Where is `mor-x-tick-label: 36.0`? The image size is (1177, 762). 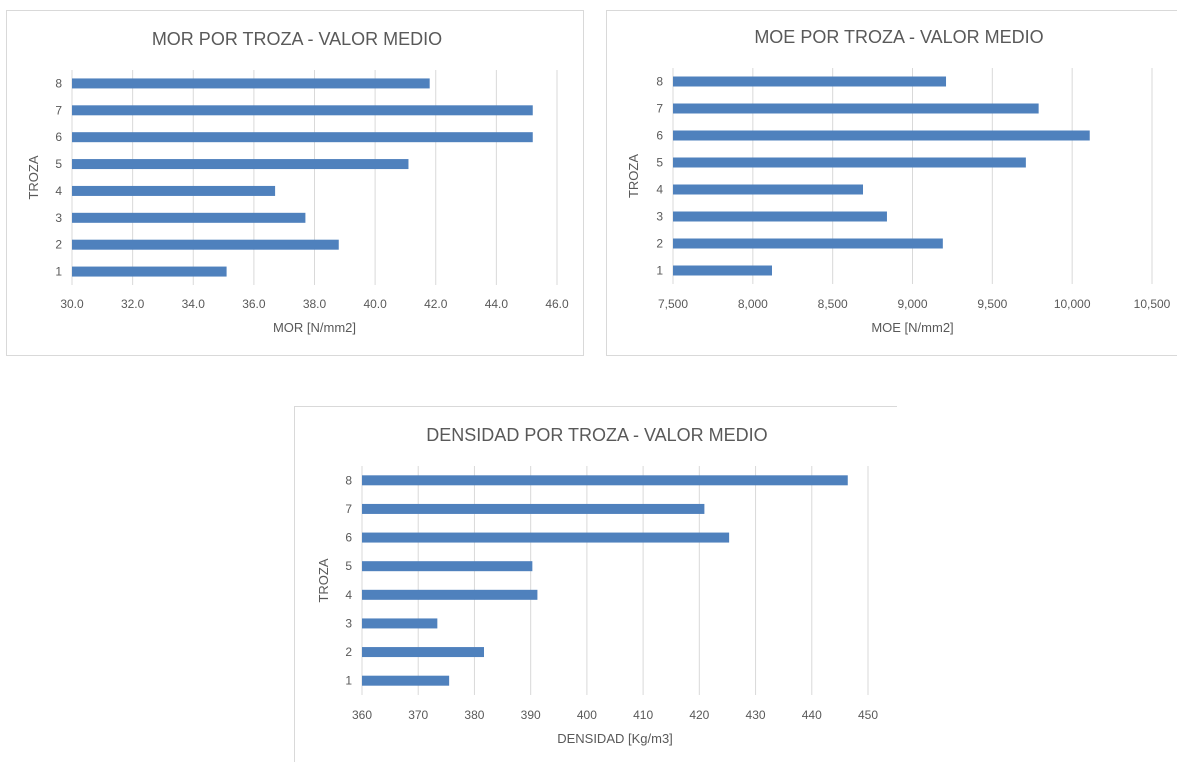
mor-x-tick-label: 36.0 is located at coordinates (254, 304).